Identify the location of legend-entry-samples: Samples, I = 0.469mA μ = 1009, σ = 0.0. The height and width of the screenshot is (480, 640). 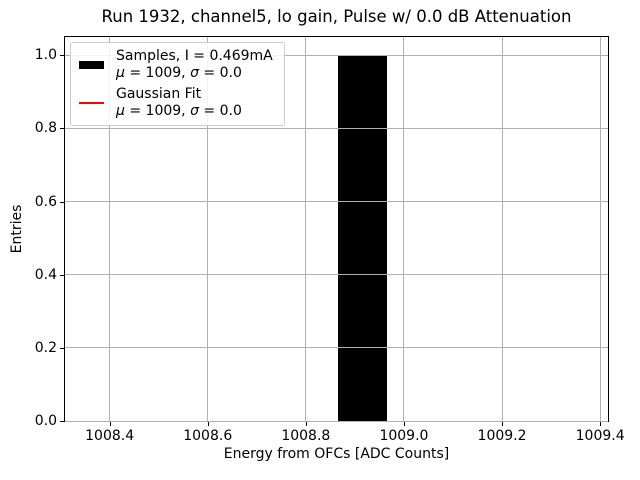
(176, 65).